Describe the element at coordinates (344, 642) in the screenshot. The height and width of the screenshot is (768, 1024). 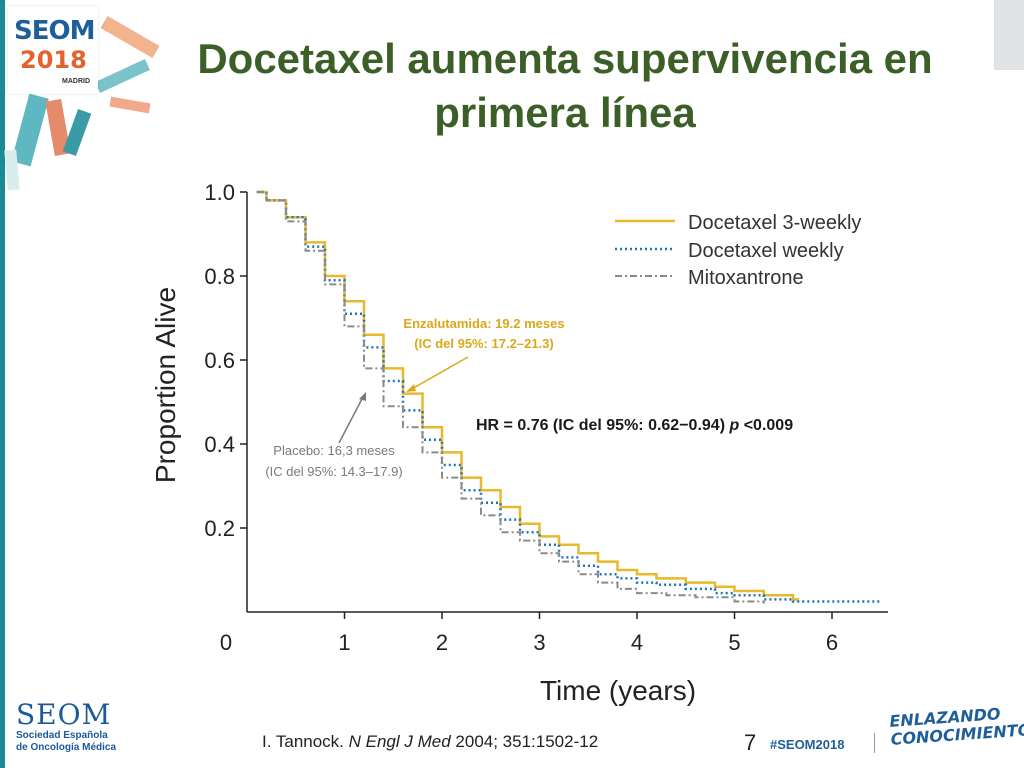
I see `x-tick-label: 1` at that location.